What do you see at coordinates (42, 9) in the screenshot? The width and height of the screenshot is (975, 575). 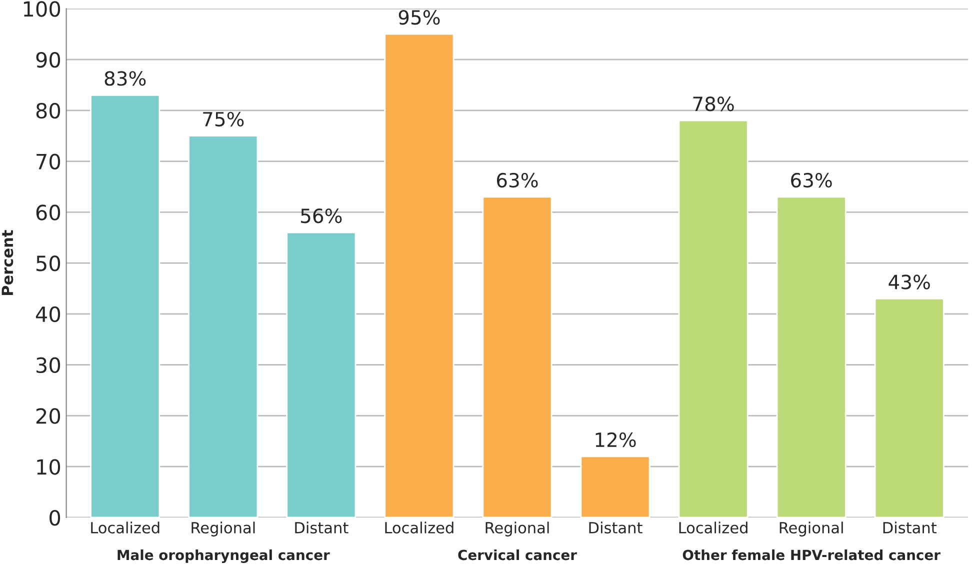 I see `y-tick-label: 100` at bounding box center [42, 9].